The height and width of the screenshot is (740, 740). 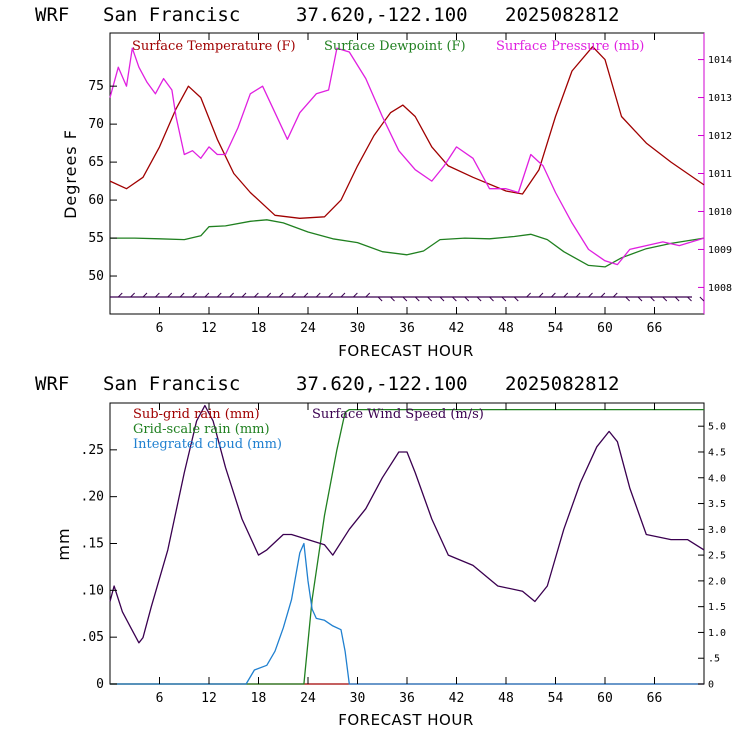 I want to click on legend-temperature: Surface Temperature (F), so click(x=214, y=46).